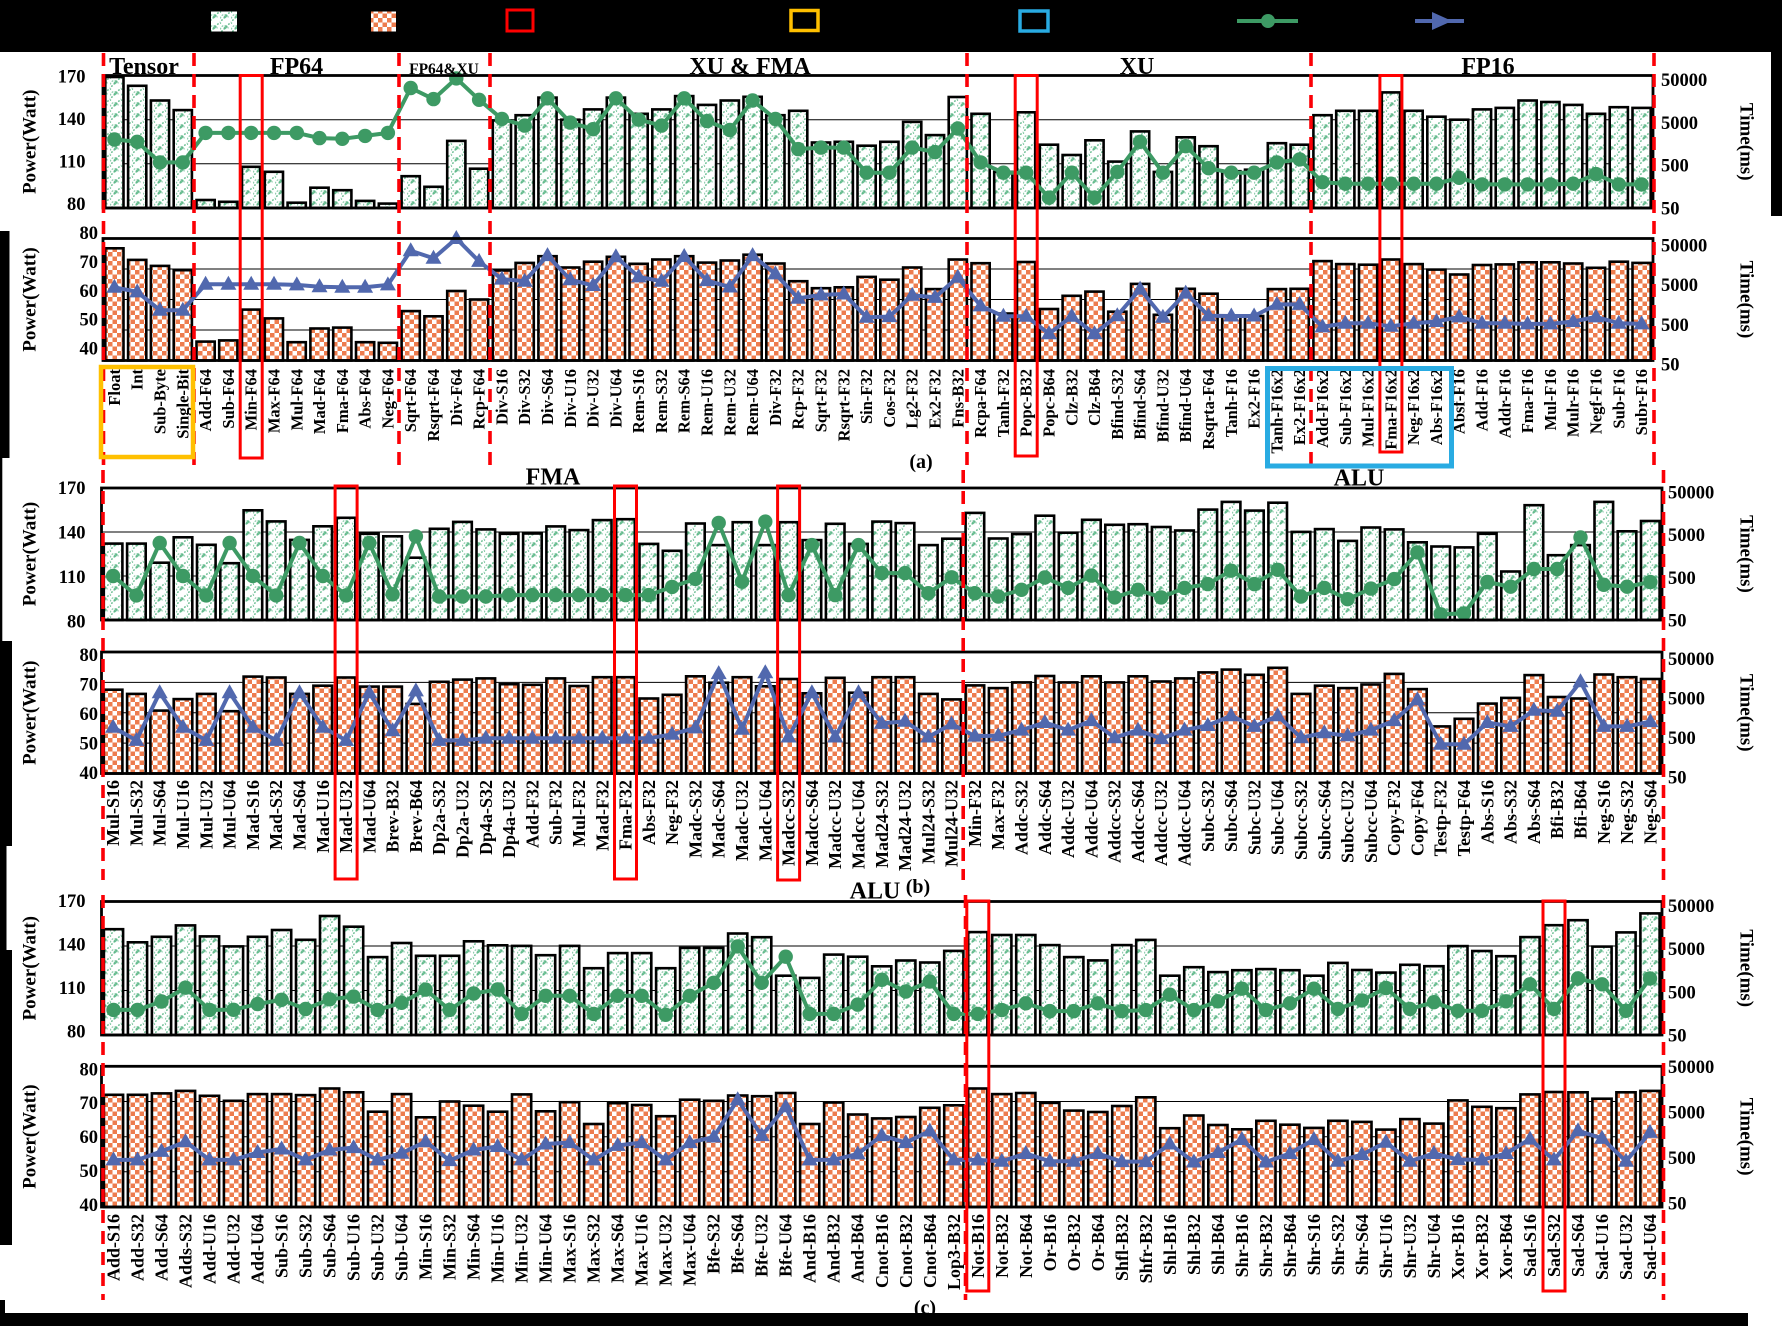 The height and width of the screenshot is (1326, 1782). What do you see at coordinates (834, 1248) in the screenshot?
I see `svg-text: And-B32` at bounding box center [834, 1248].